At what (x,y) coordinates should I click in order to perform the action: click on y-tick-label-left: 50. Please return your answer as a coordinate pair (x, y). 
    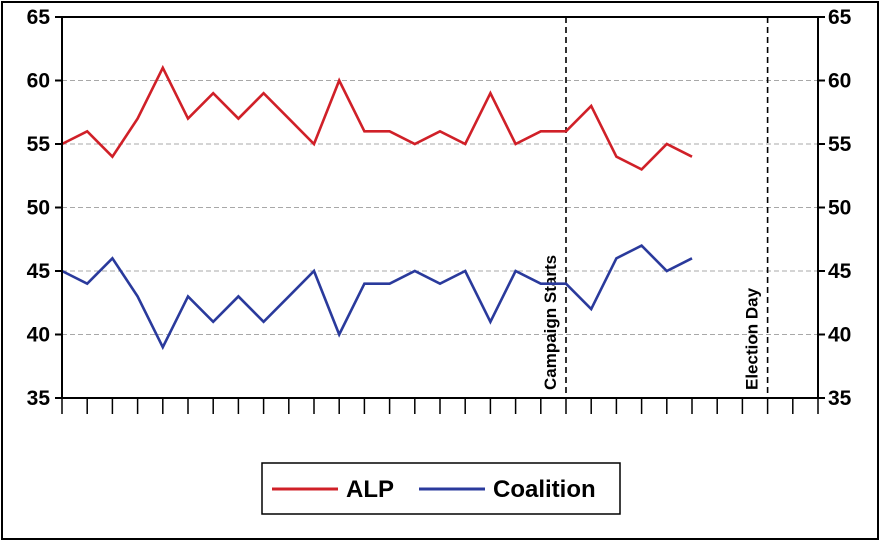
    Looking at the image, I should click on (38, 208).